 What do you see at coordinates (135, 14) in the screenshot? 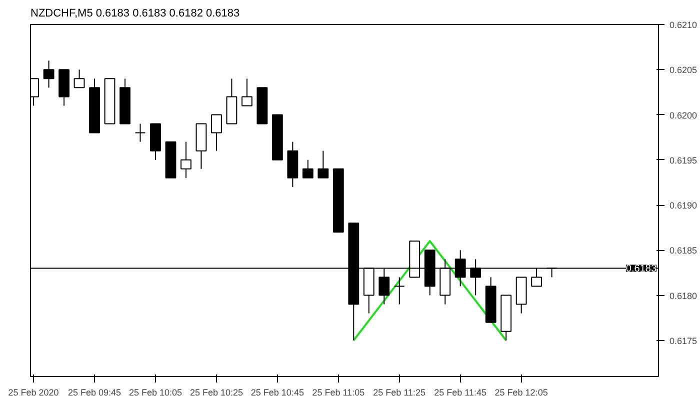
I see `chart-title: NZDCHF,M5 0.6183 0.6183 0.6182 0.6183` at bounding box center [135, 14].